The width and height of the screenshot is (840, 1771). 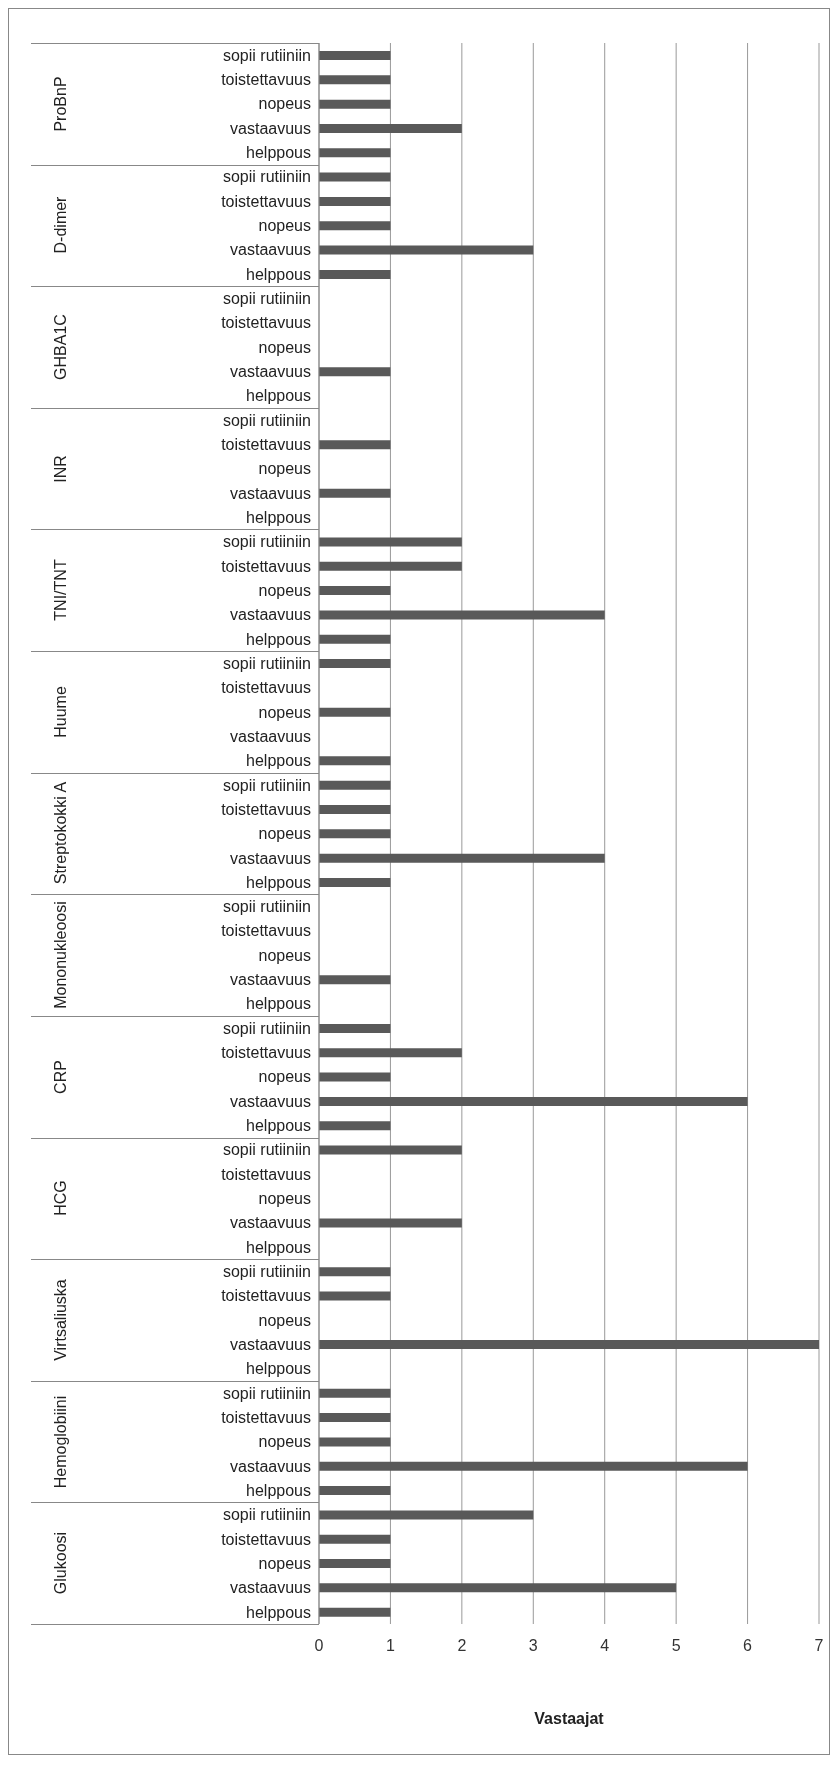 What do you see at coordinates (61, 469) in the screenshot?
I see `text: INR` at bounding box center [61, 469].